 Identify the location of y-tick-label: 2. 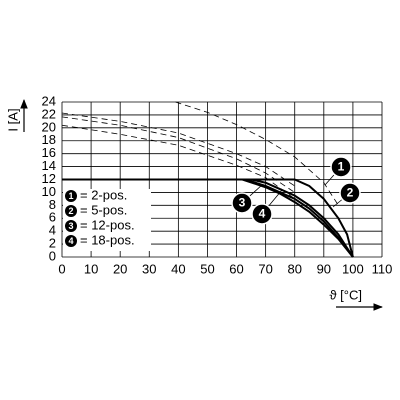
(52, 243).